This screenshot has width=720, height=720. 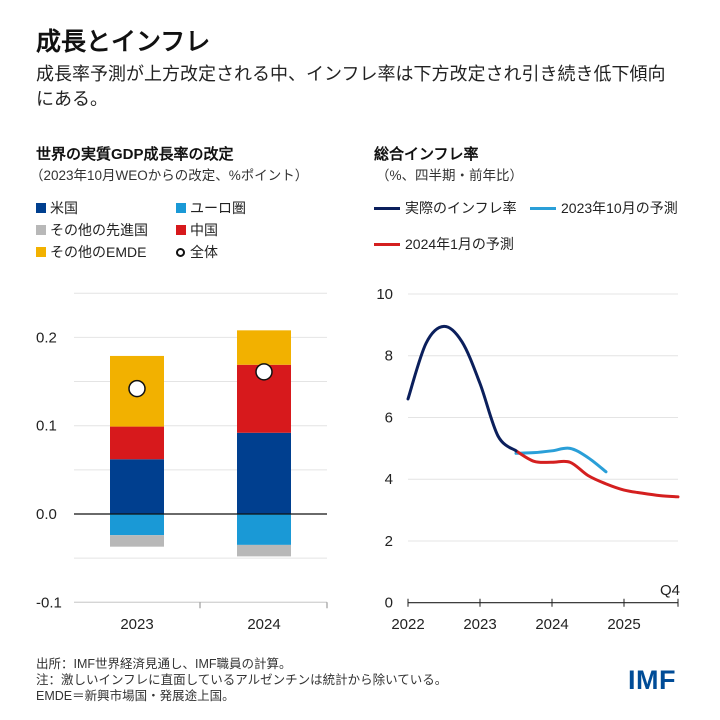 What do you see at coordinates (99, 230) in the screenshot?
I see `legend-label: その他の先進国` at bounding box center [99, 230].